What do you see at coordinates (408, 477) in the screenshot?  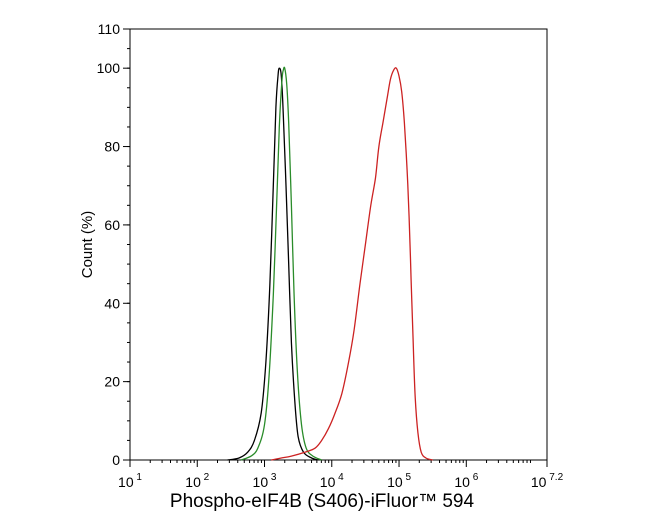 I see `x-tick-exponent: 5` at bounding box center [408, 477].